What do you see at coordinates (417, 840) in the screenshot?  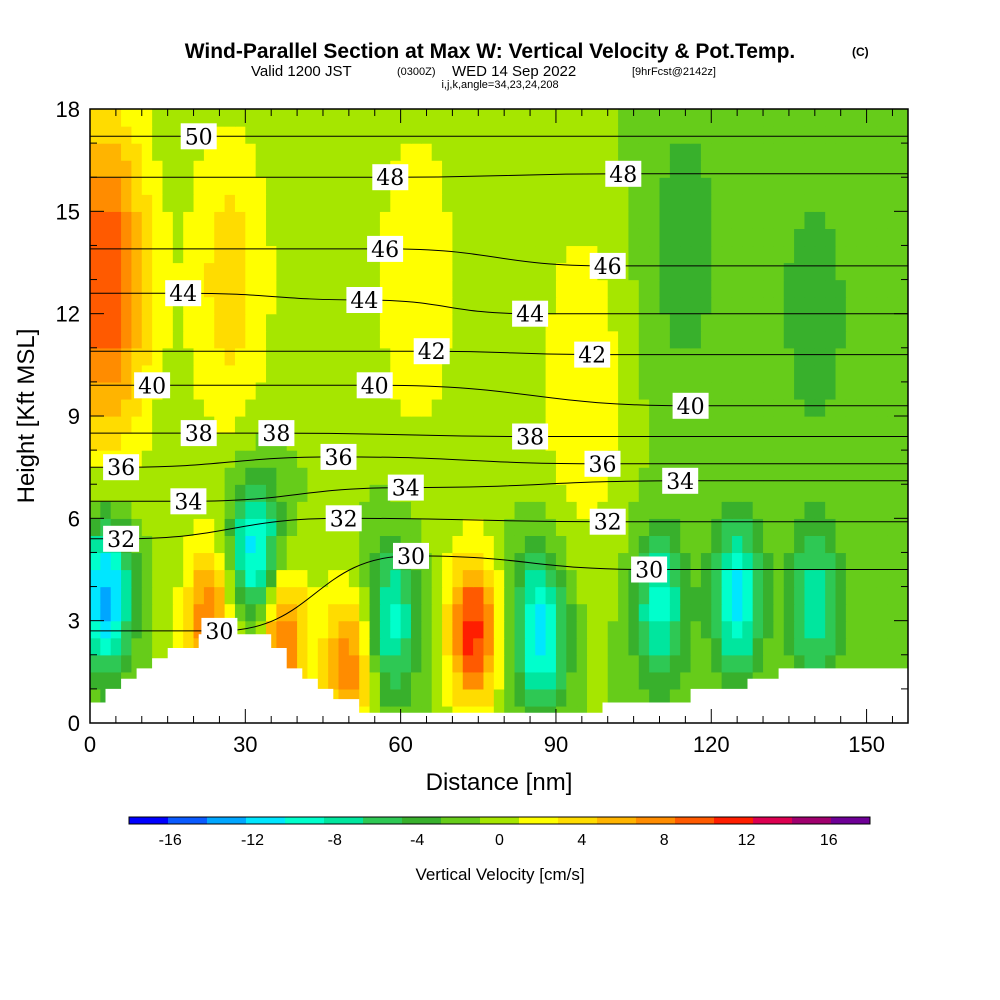 I see `colorbar-tick-label: -4` at bounding box center [417, 840].